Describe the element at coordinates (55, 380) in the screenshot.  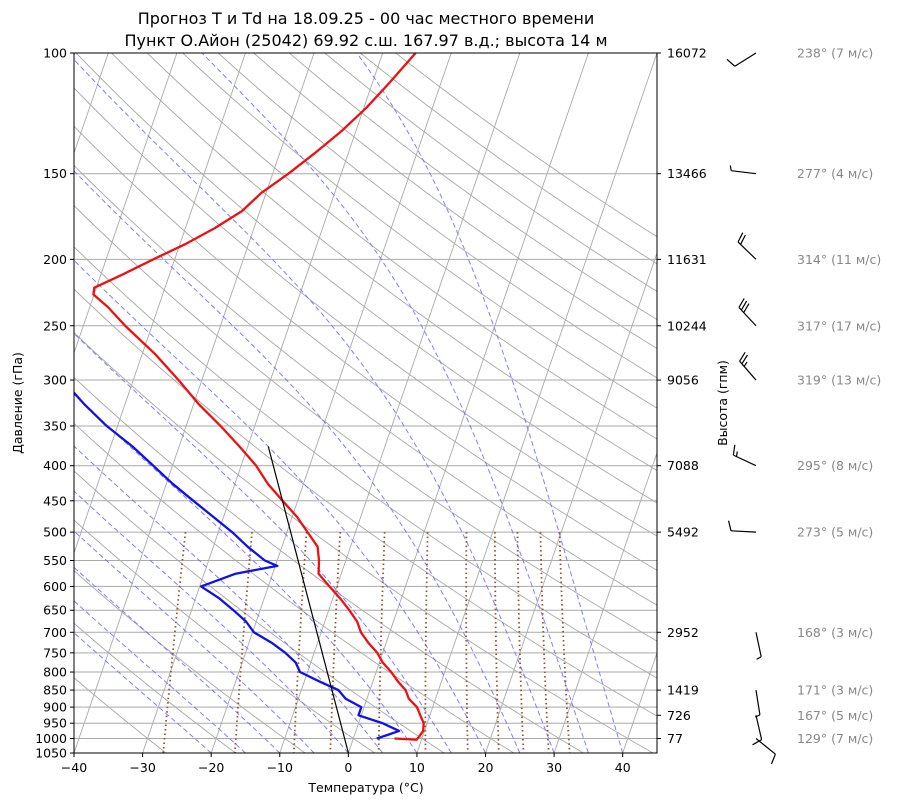
I see `y-tick-label: 300` at that location.